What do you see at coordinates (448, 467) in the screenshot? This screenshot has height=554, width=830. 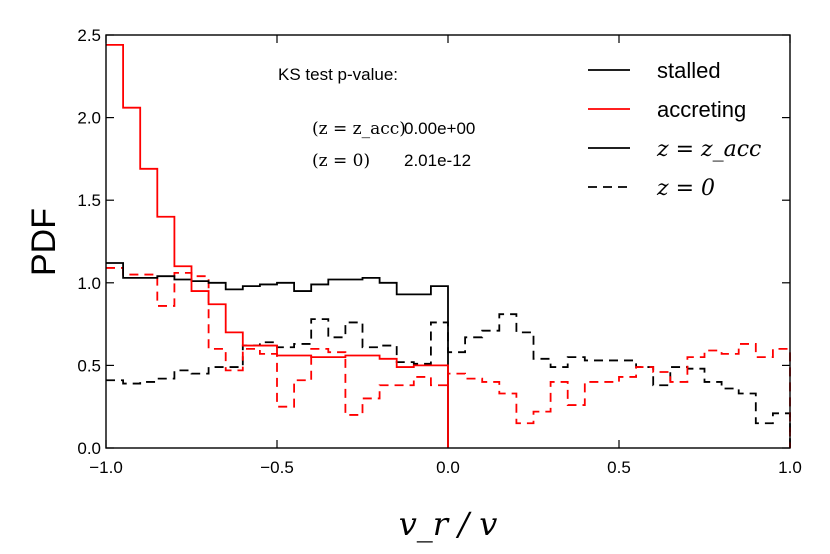 I see `x-tick-label: 0.0` at bounding box center [448, 467].